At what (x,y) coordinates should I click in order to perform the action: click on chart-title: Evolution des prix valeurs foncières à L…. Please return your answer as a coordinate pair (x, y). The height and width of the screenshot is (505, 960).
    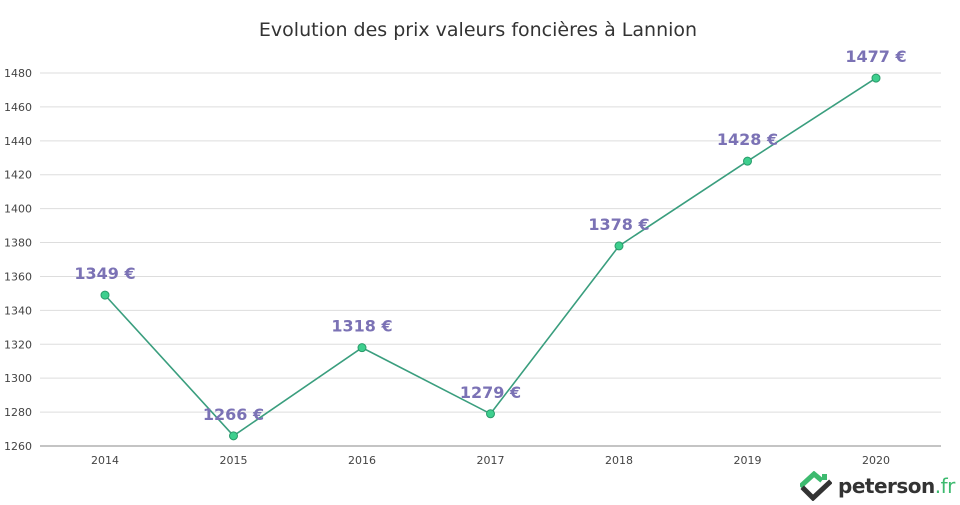
    Looking at the image, I should click on (478, 30).